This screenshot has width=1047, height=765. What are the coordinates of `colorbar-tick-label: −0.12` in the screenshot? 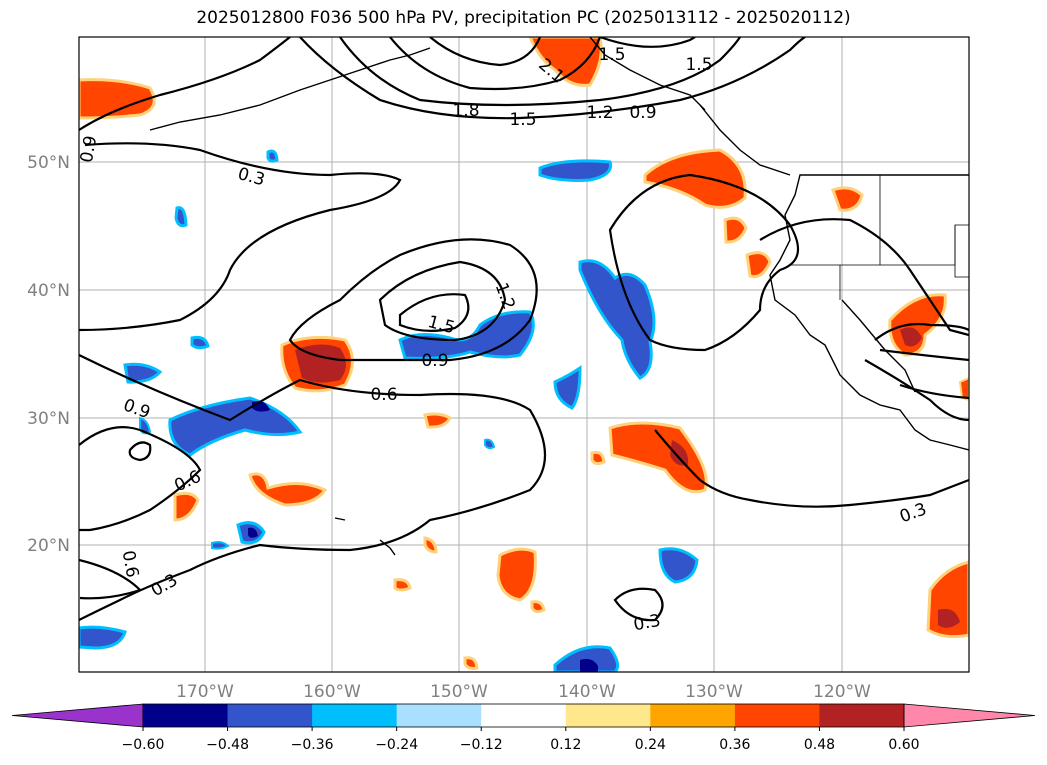 It's located at (481, 745).